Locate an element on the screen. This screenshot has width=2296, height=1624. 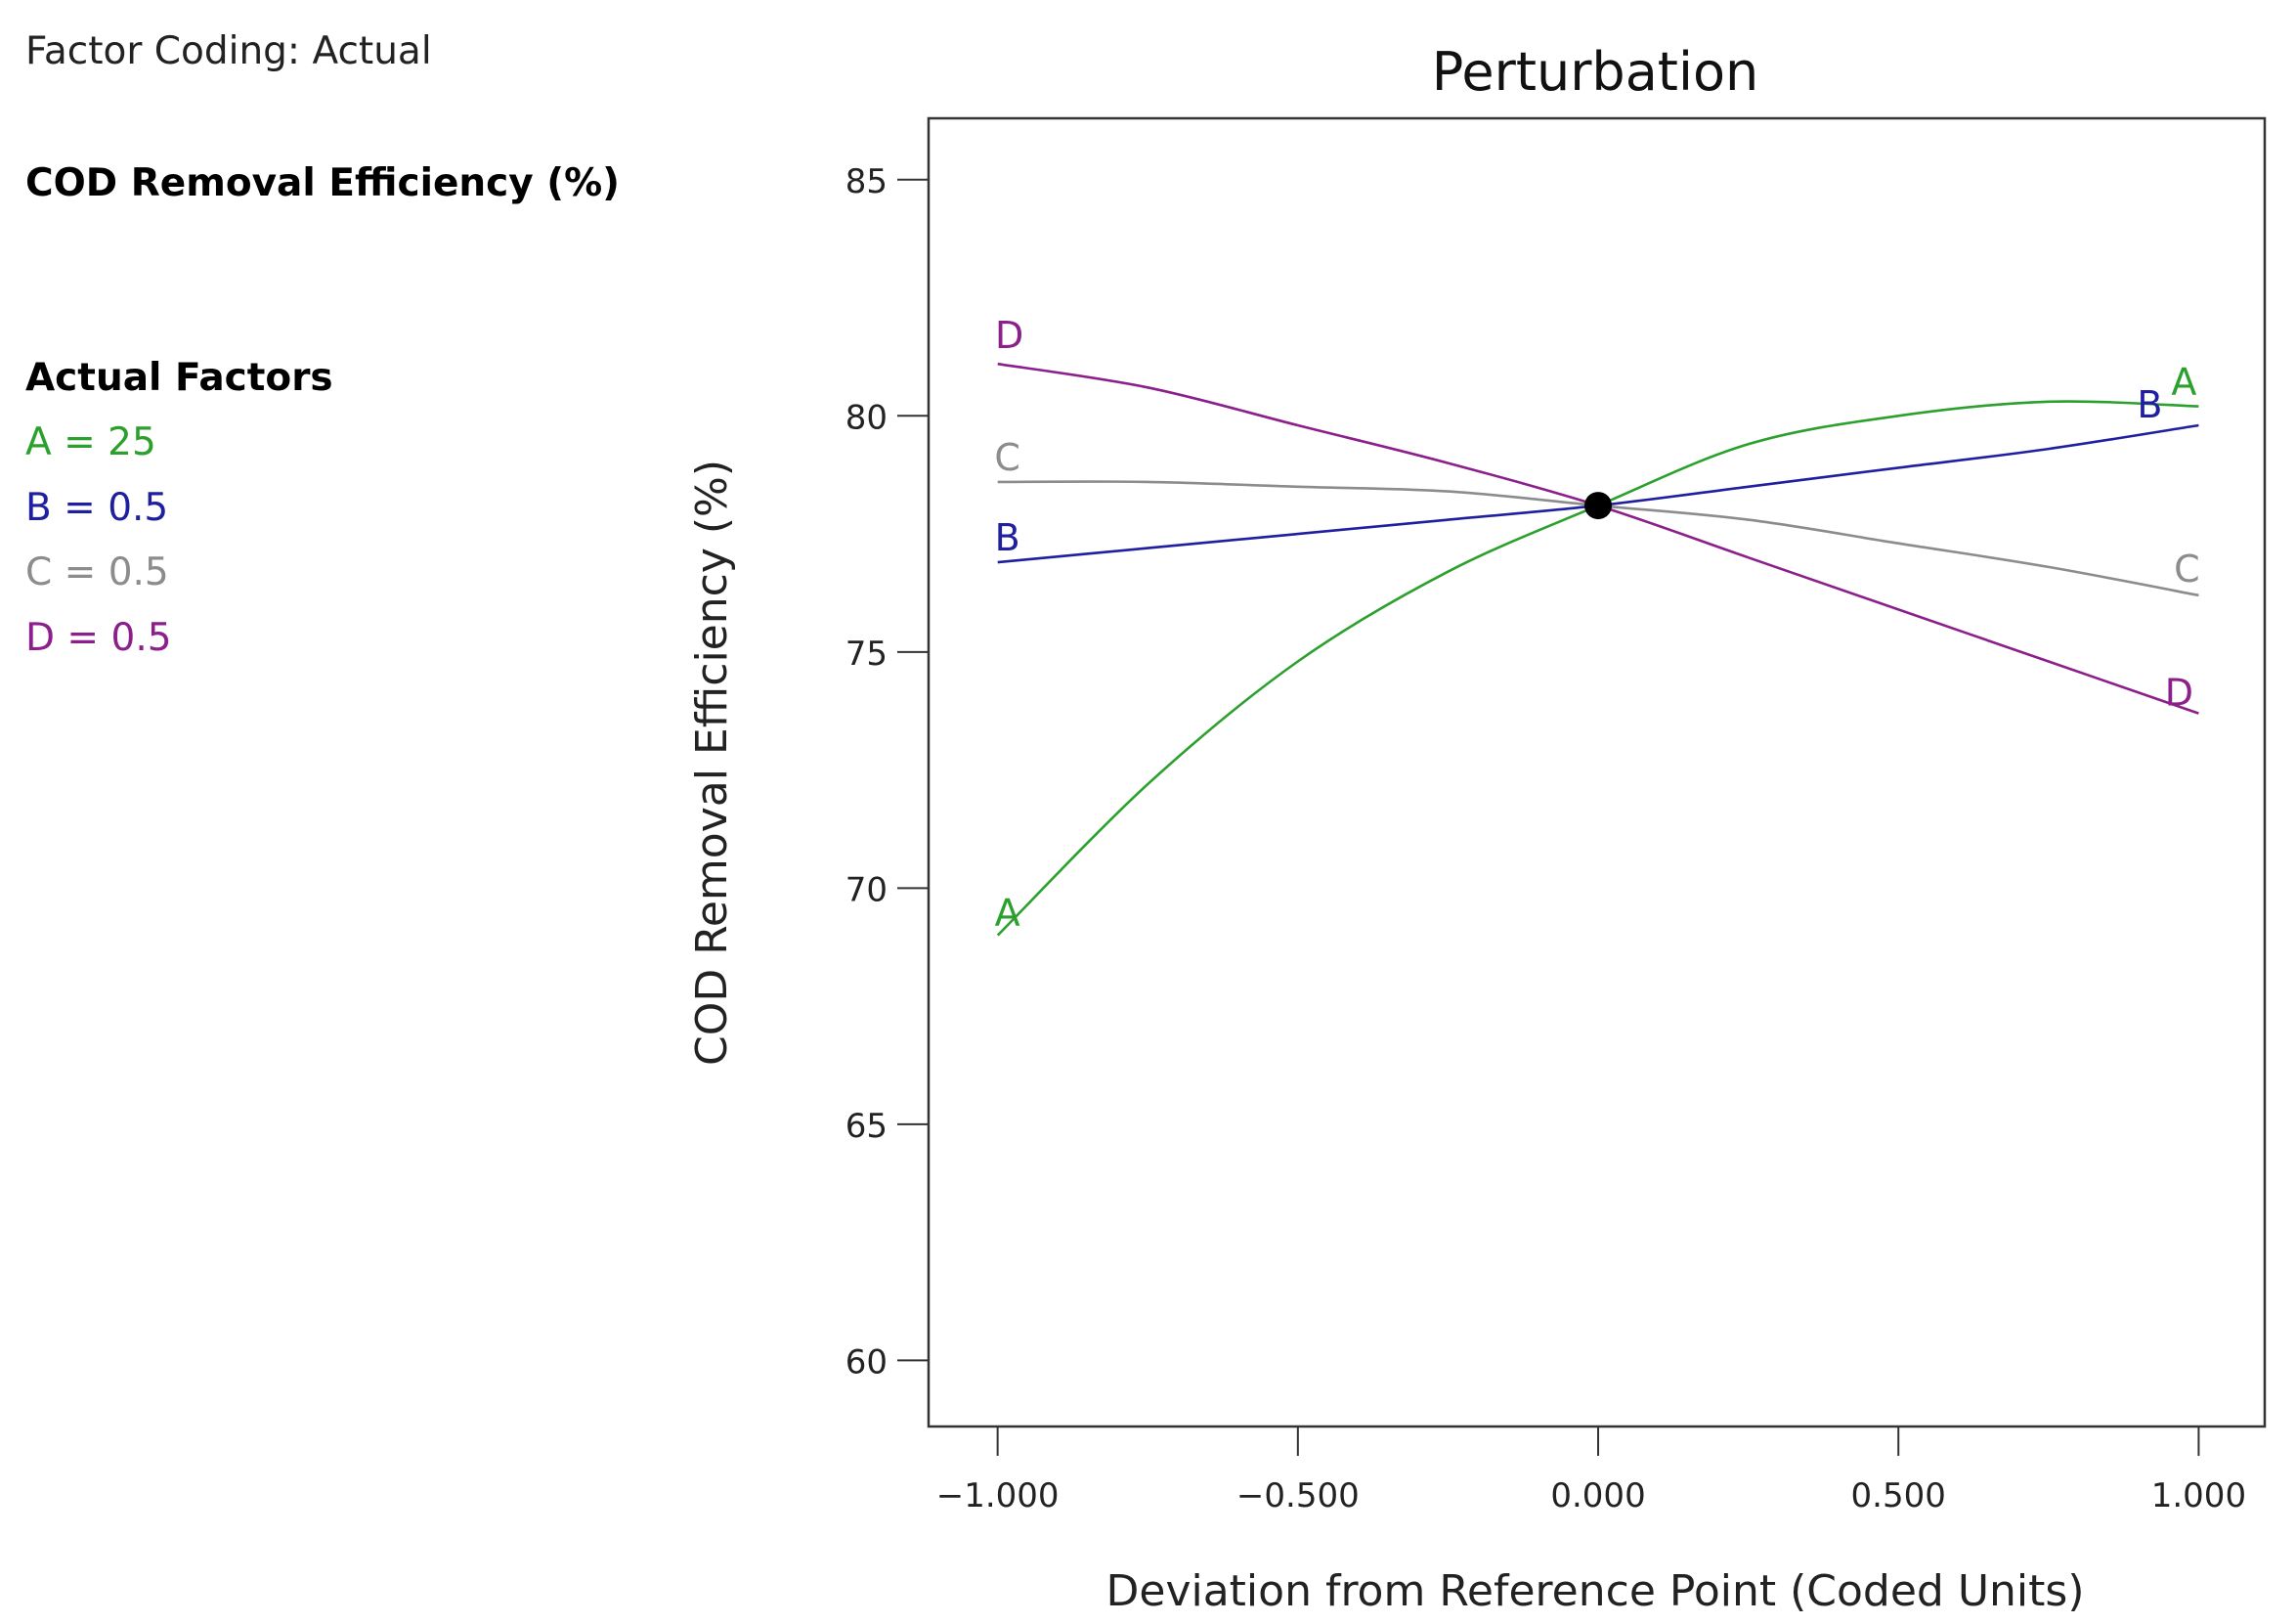
factor-d-value: D = 0.5 is located at coordinates (98, 638).